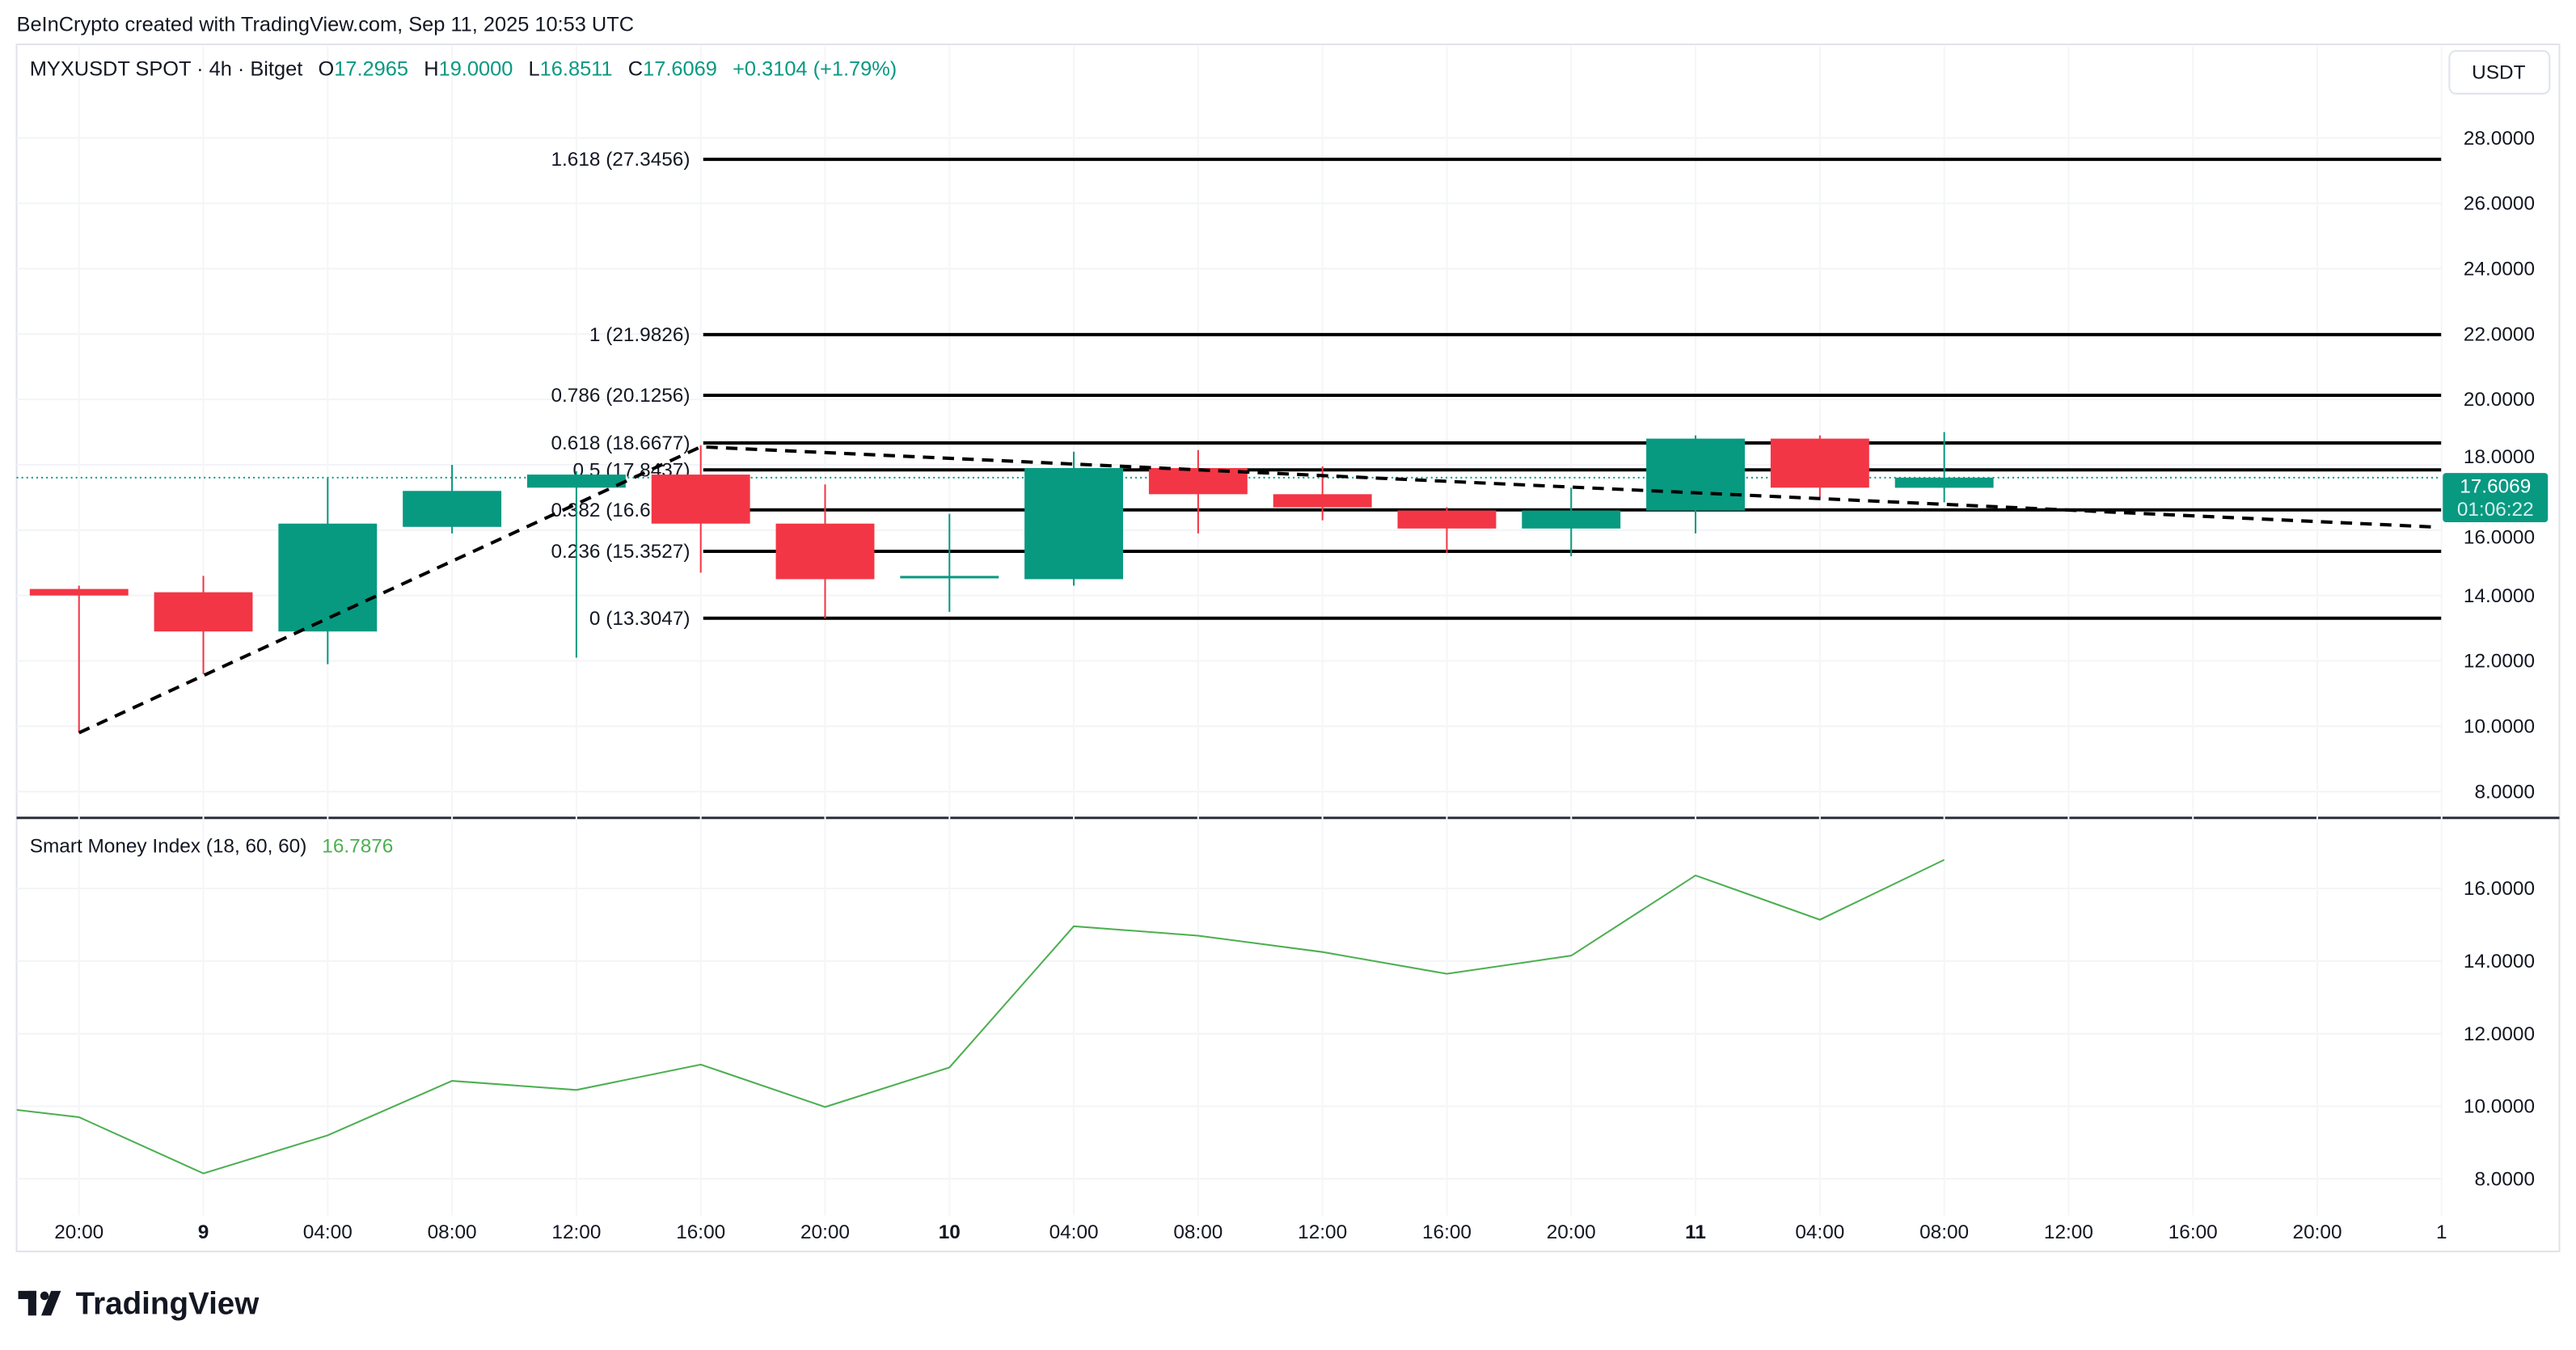  Describe the element at coordinates (2499, 457) in the screenshot. I see `price-tick-label: 18.0000` at that location.